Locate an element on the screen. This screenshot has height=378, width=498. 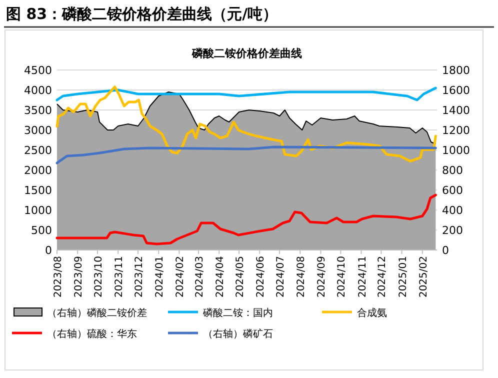
x-tick-label: 2025/02 is located at coordinates (424, 277).